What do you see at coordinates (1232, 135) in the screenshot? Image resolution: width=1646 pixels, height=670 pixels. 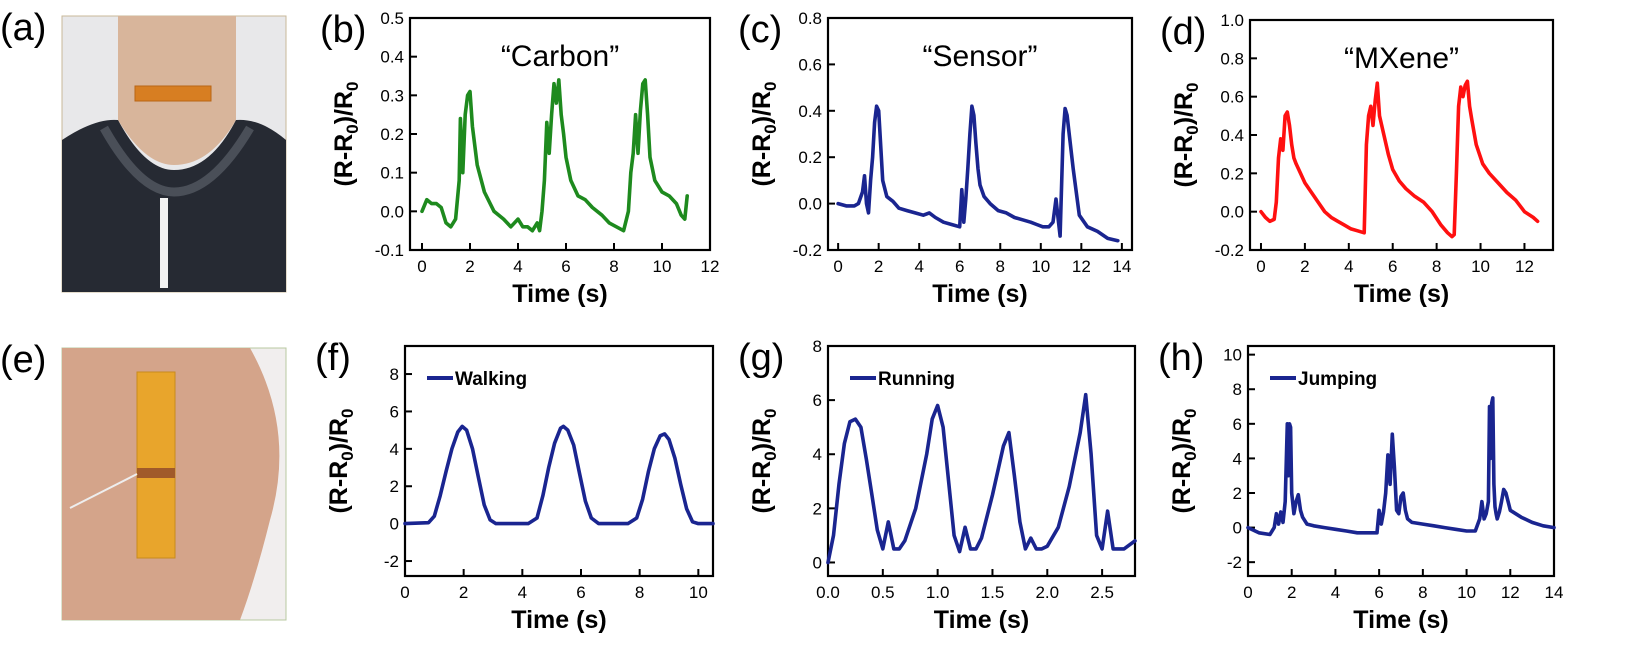 I see `y-tick-label: 0.4` at bounding box center [1232, 135].